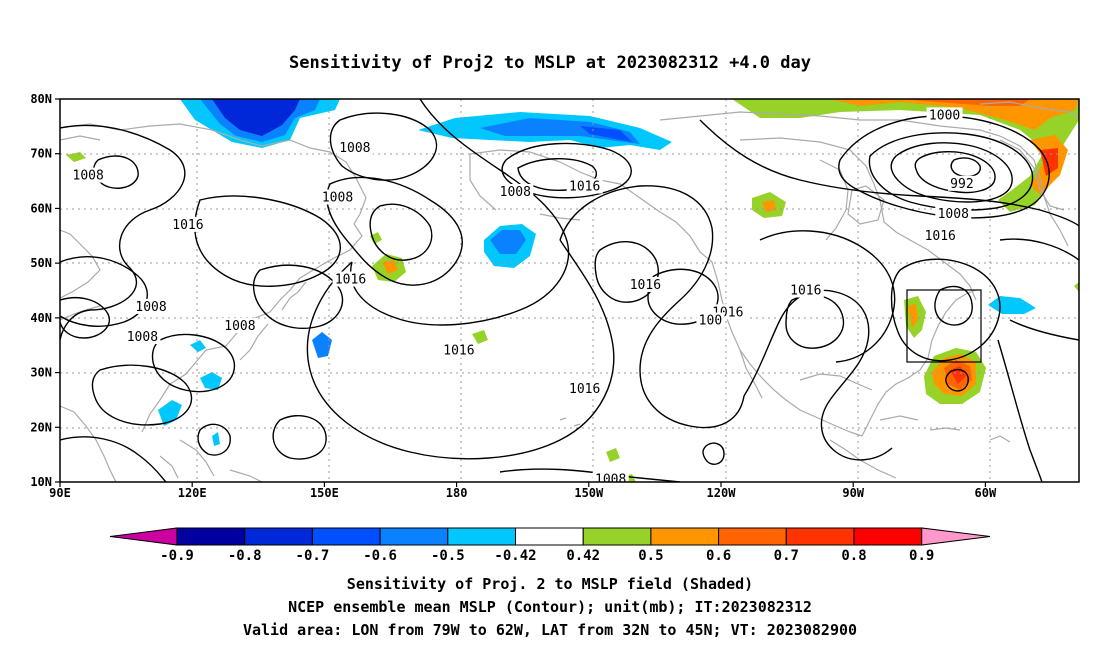  Describe the element at coordinates (41, 99) in the screenshot. I see `lat-tick-label: 80N` at that location.